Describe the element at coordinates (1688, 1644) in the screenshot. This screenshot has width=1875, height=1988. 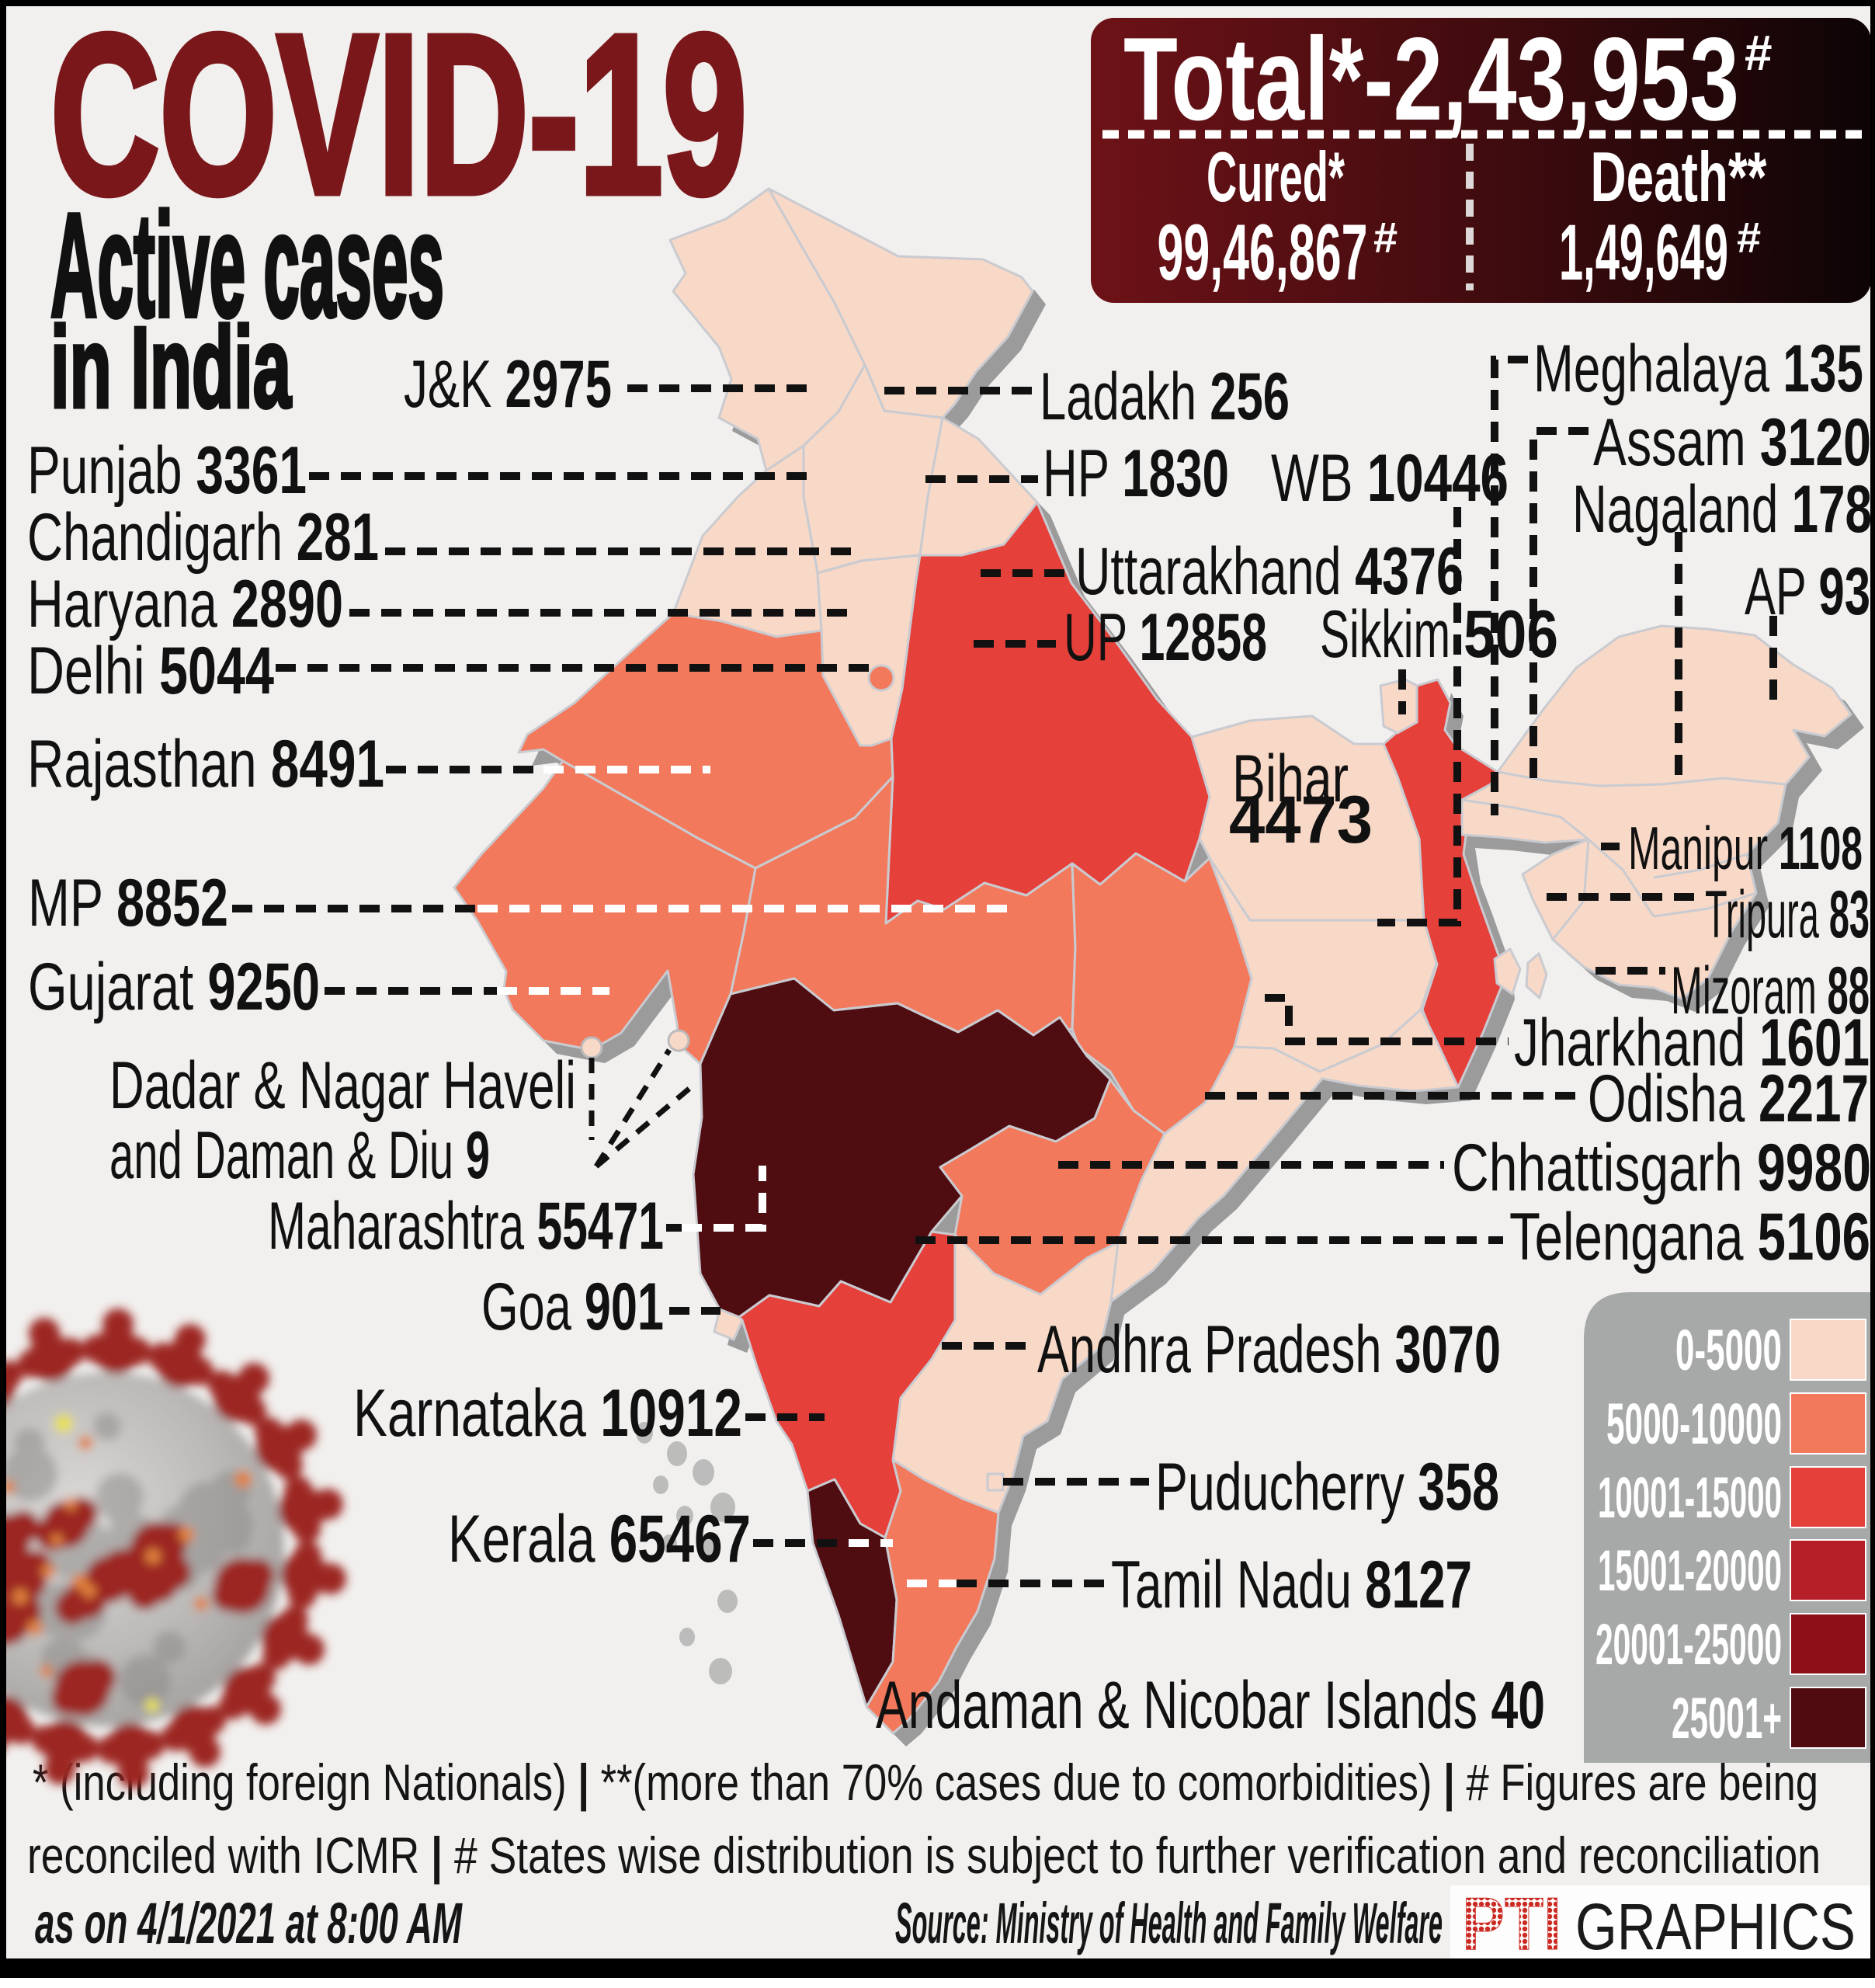
I see `svg-text: 20001-25000` at that location.